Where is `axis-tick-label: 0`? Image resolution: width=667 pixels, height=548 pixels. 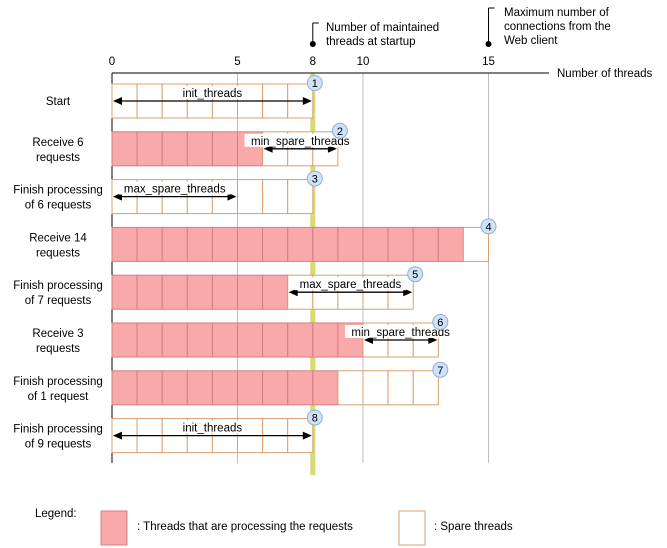 axis-tick-label: 0 is located at coordinates (112, 62).